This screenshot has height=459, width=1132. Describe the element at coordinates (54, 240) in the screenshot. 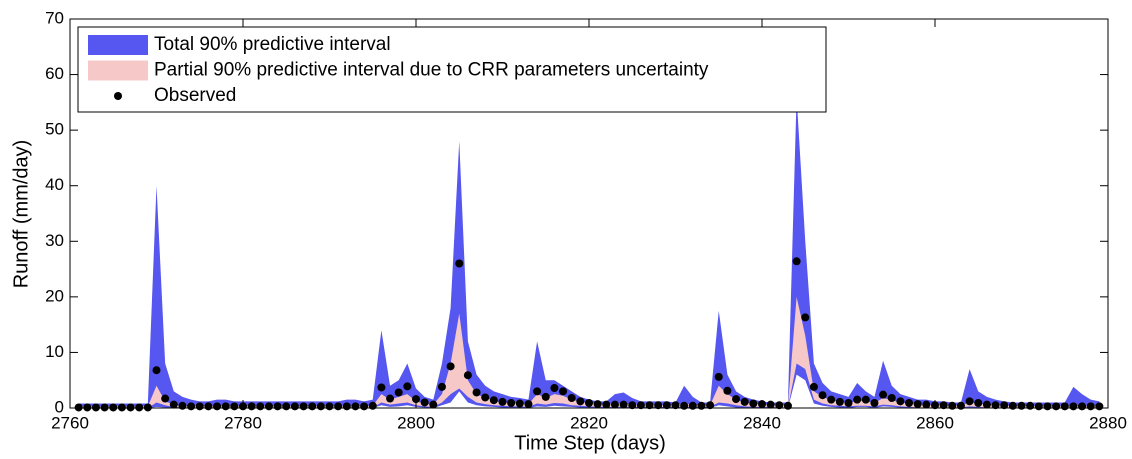

I see `y-tick-label: 30` at that location.